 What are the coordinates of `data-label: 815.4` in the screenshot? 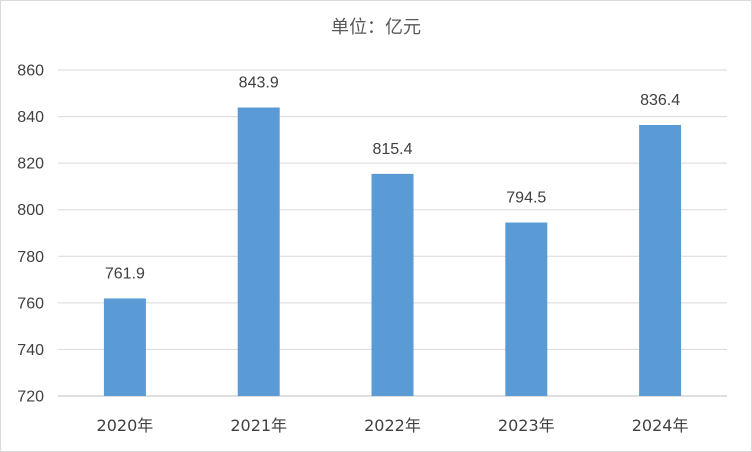 It's located at (392, 149).